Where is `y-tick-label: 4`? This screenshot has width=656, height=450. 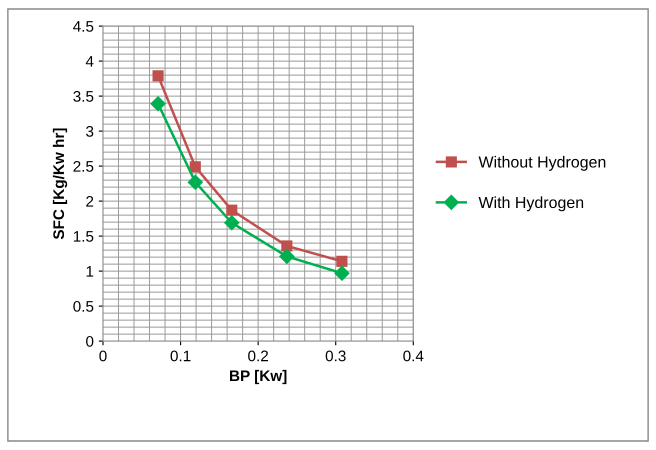
y-tick-label: 4 is located at coordinates (90, 61).